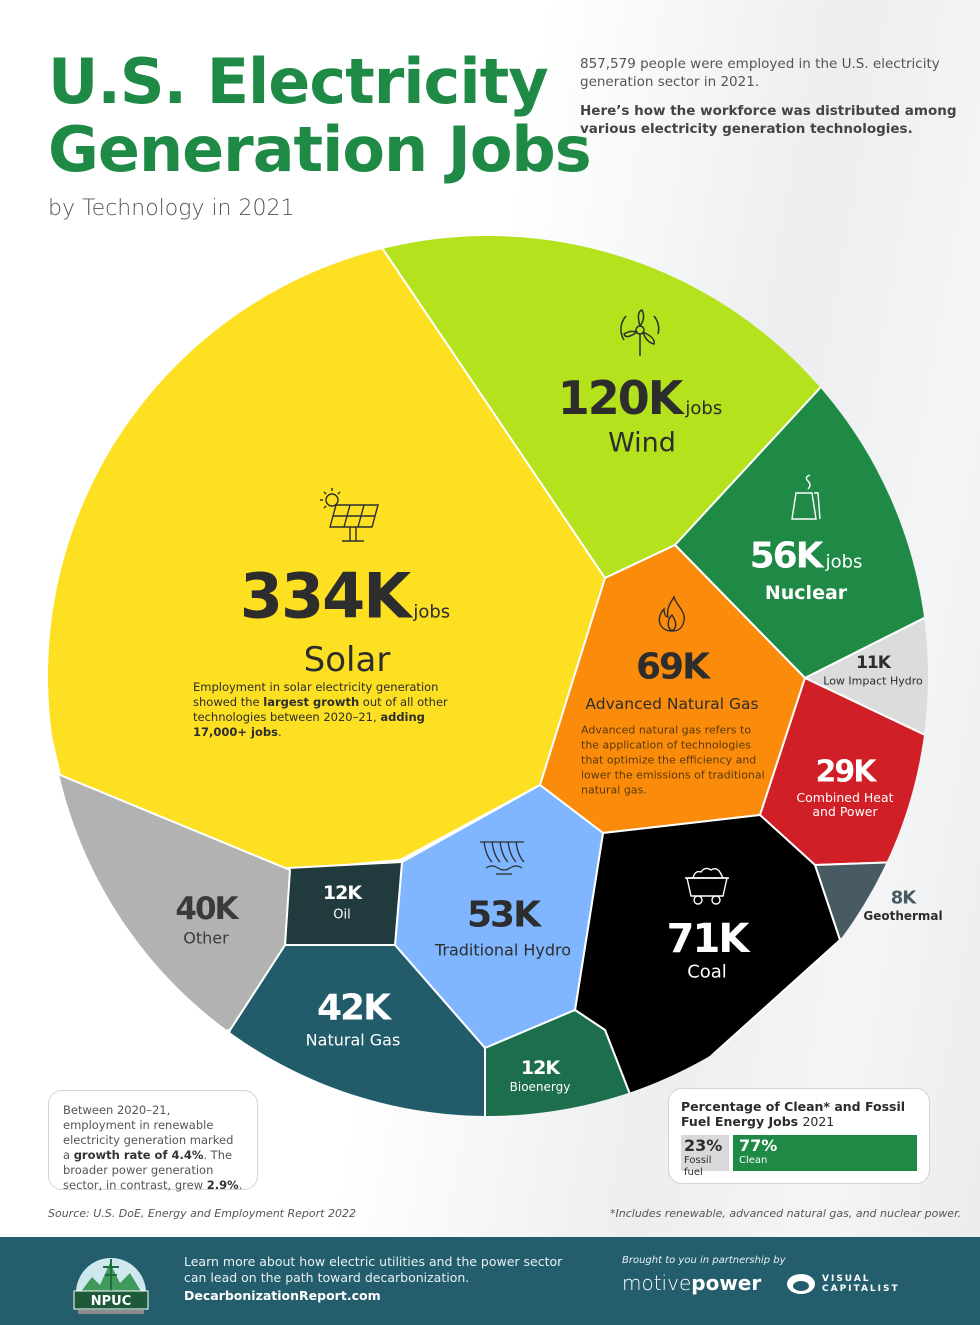 This screenshot has height=1325, width=980. I want to click on label-nuclear-value: 56K jobs, so click(806, 556).